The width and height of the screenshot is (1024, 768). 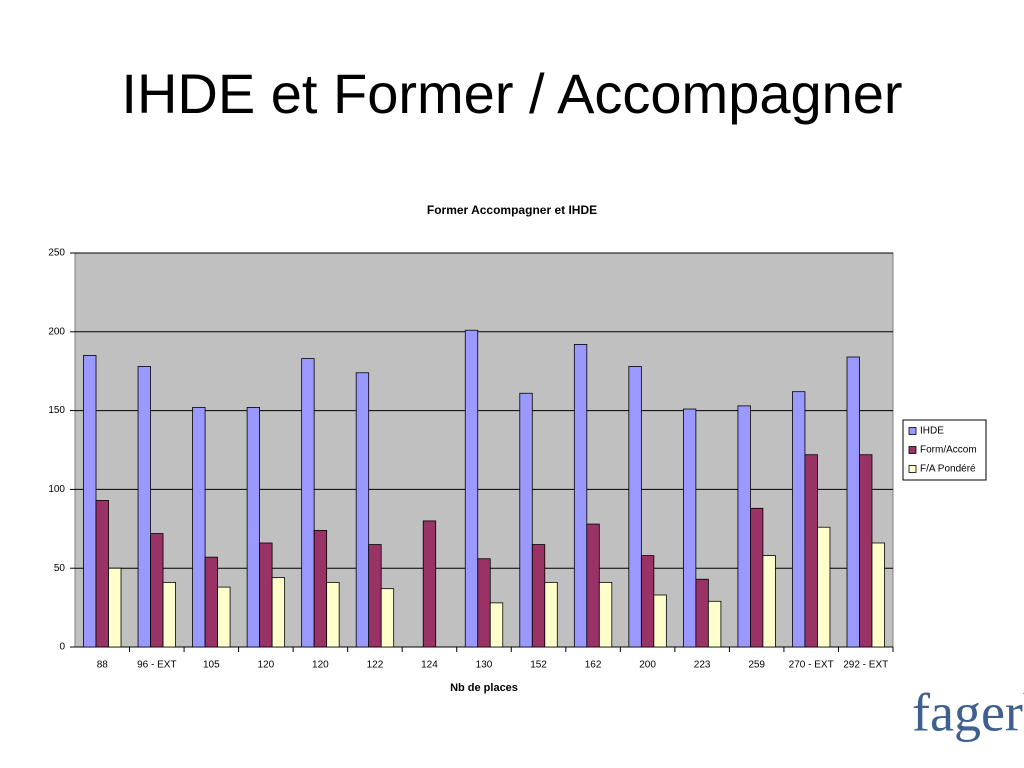 I want to click on x-tick-label: 88, so click(x=103, y=665).